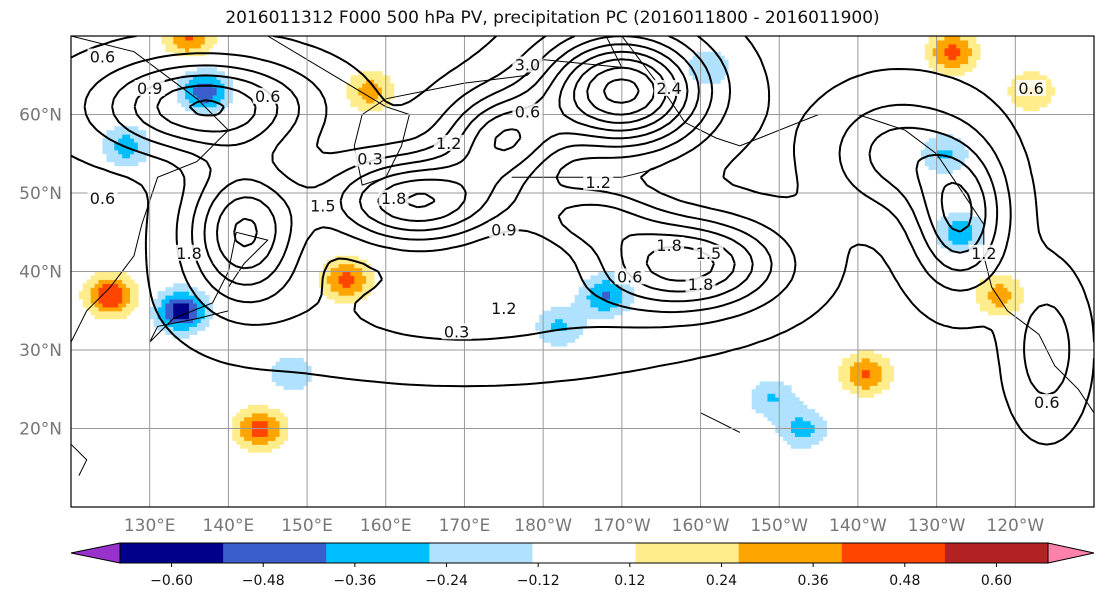 This screenshot has height=601, width=1105. What do you see at coordinates (465, 526) in the screenshot?
I see `lon-tick-label: 170°E` at bounding box center [465, 526].